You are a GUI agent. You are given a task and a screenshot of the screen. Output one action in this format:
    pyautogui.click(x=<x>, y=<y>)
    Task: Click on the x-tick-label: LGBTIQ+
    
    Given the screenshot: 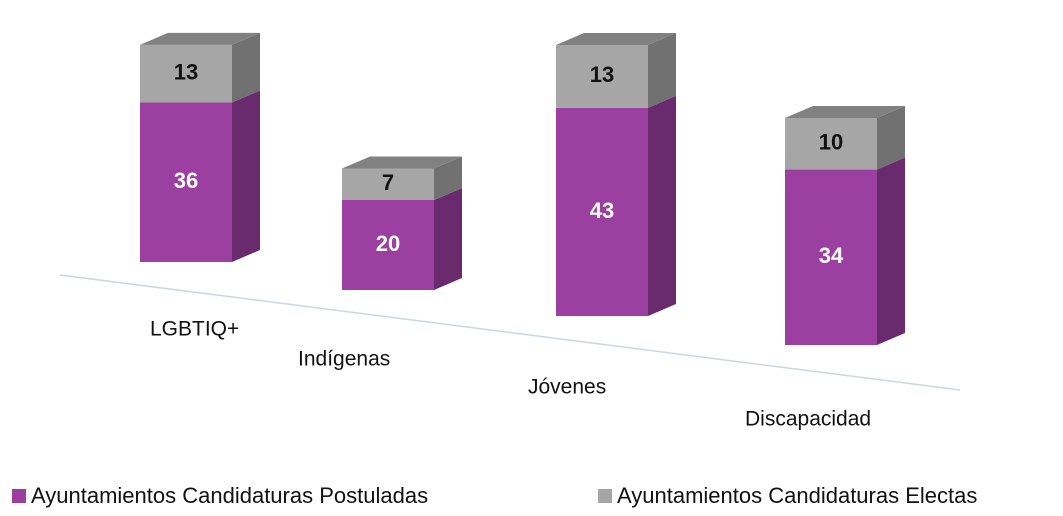 What is the action you would take?
    pyautogui.click(x=194, y=329)
    